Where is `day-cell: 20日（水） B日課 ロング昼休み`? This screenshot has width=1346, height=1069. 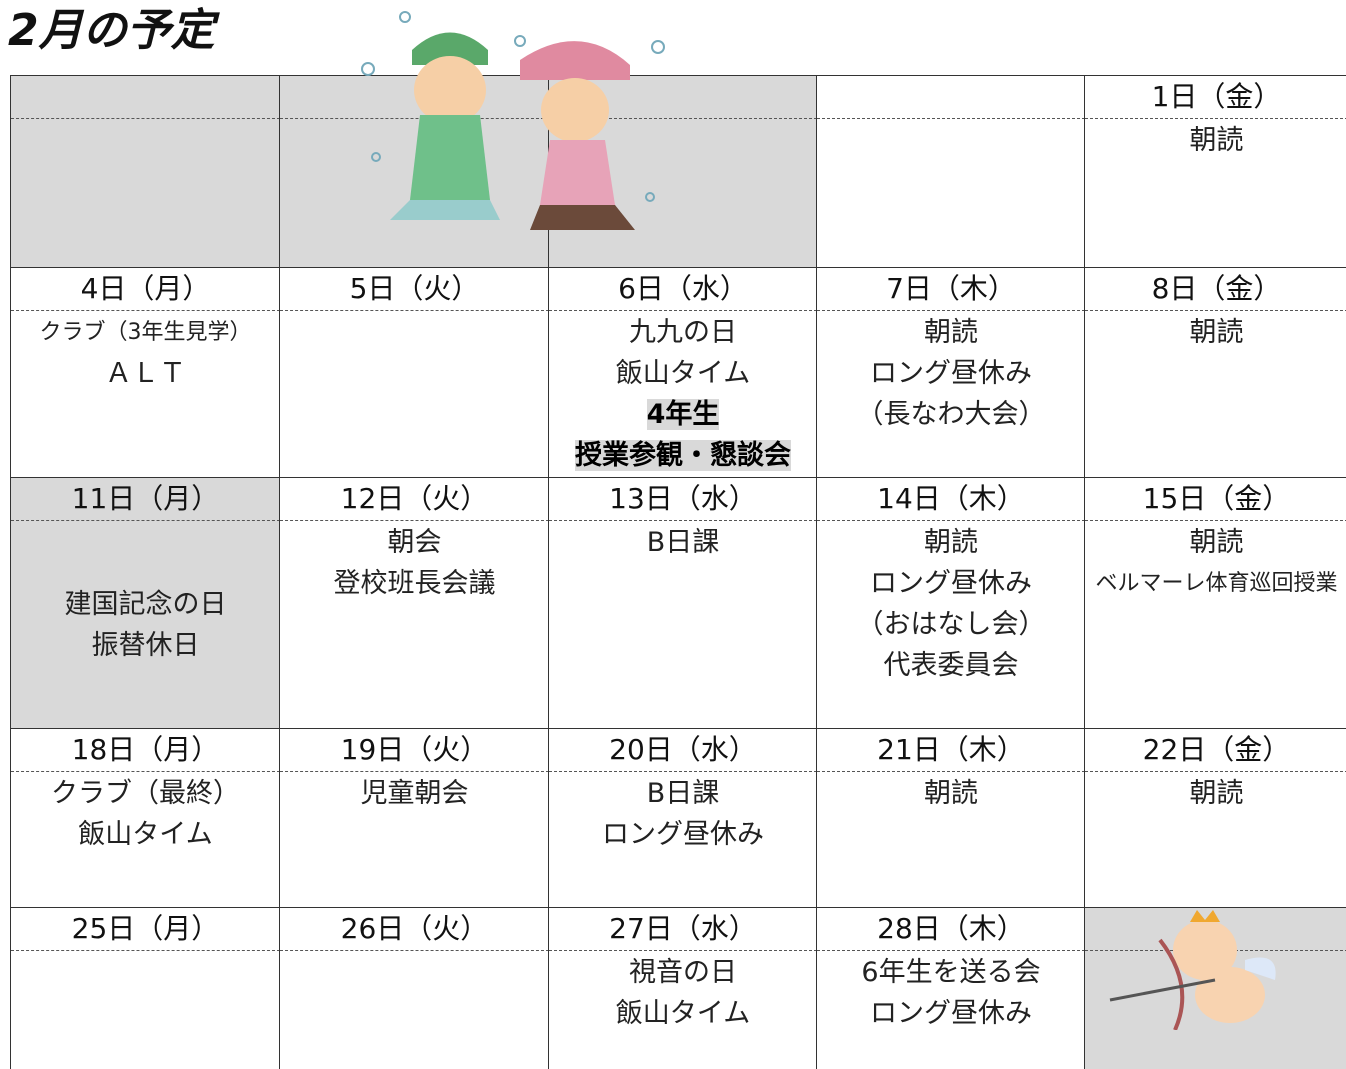
day-cell: 20日（水） B日課 ロング昼休み is located at coordinates (682, 818).